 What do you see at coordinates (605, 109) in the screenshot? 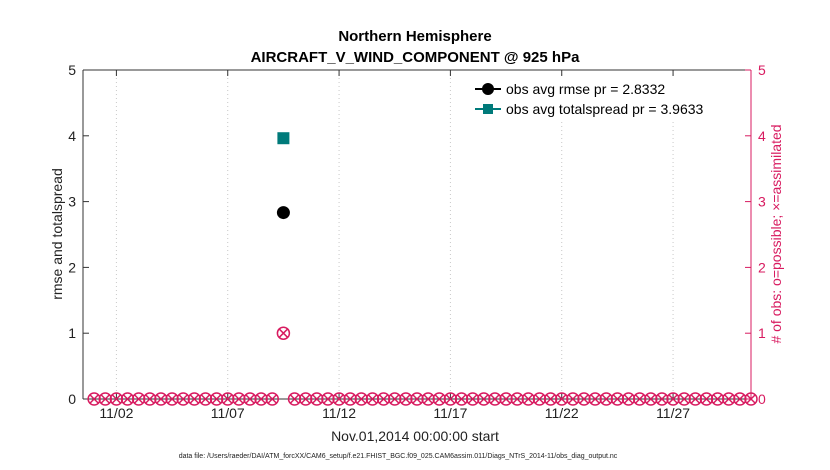
I see `legend-label-totalspread: obs avg totalspread pr = 3.9633` at bounding box center [605, 109].